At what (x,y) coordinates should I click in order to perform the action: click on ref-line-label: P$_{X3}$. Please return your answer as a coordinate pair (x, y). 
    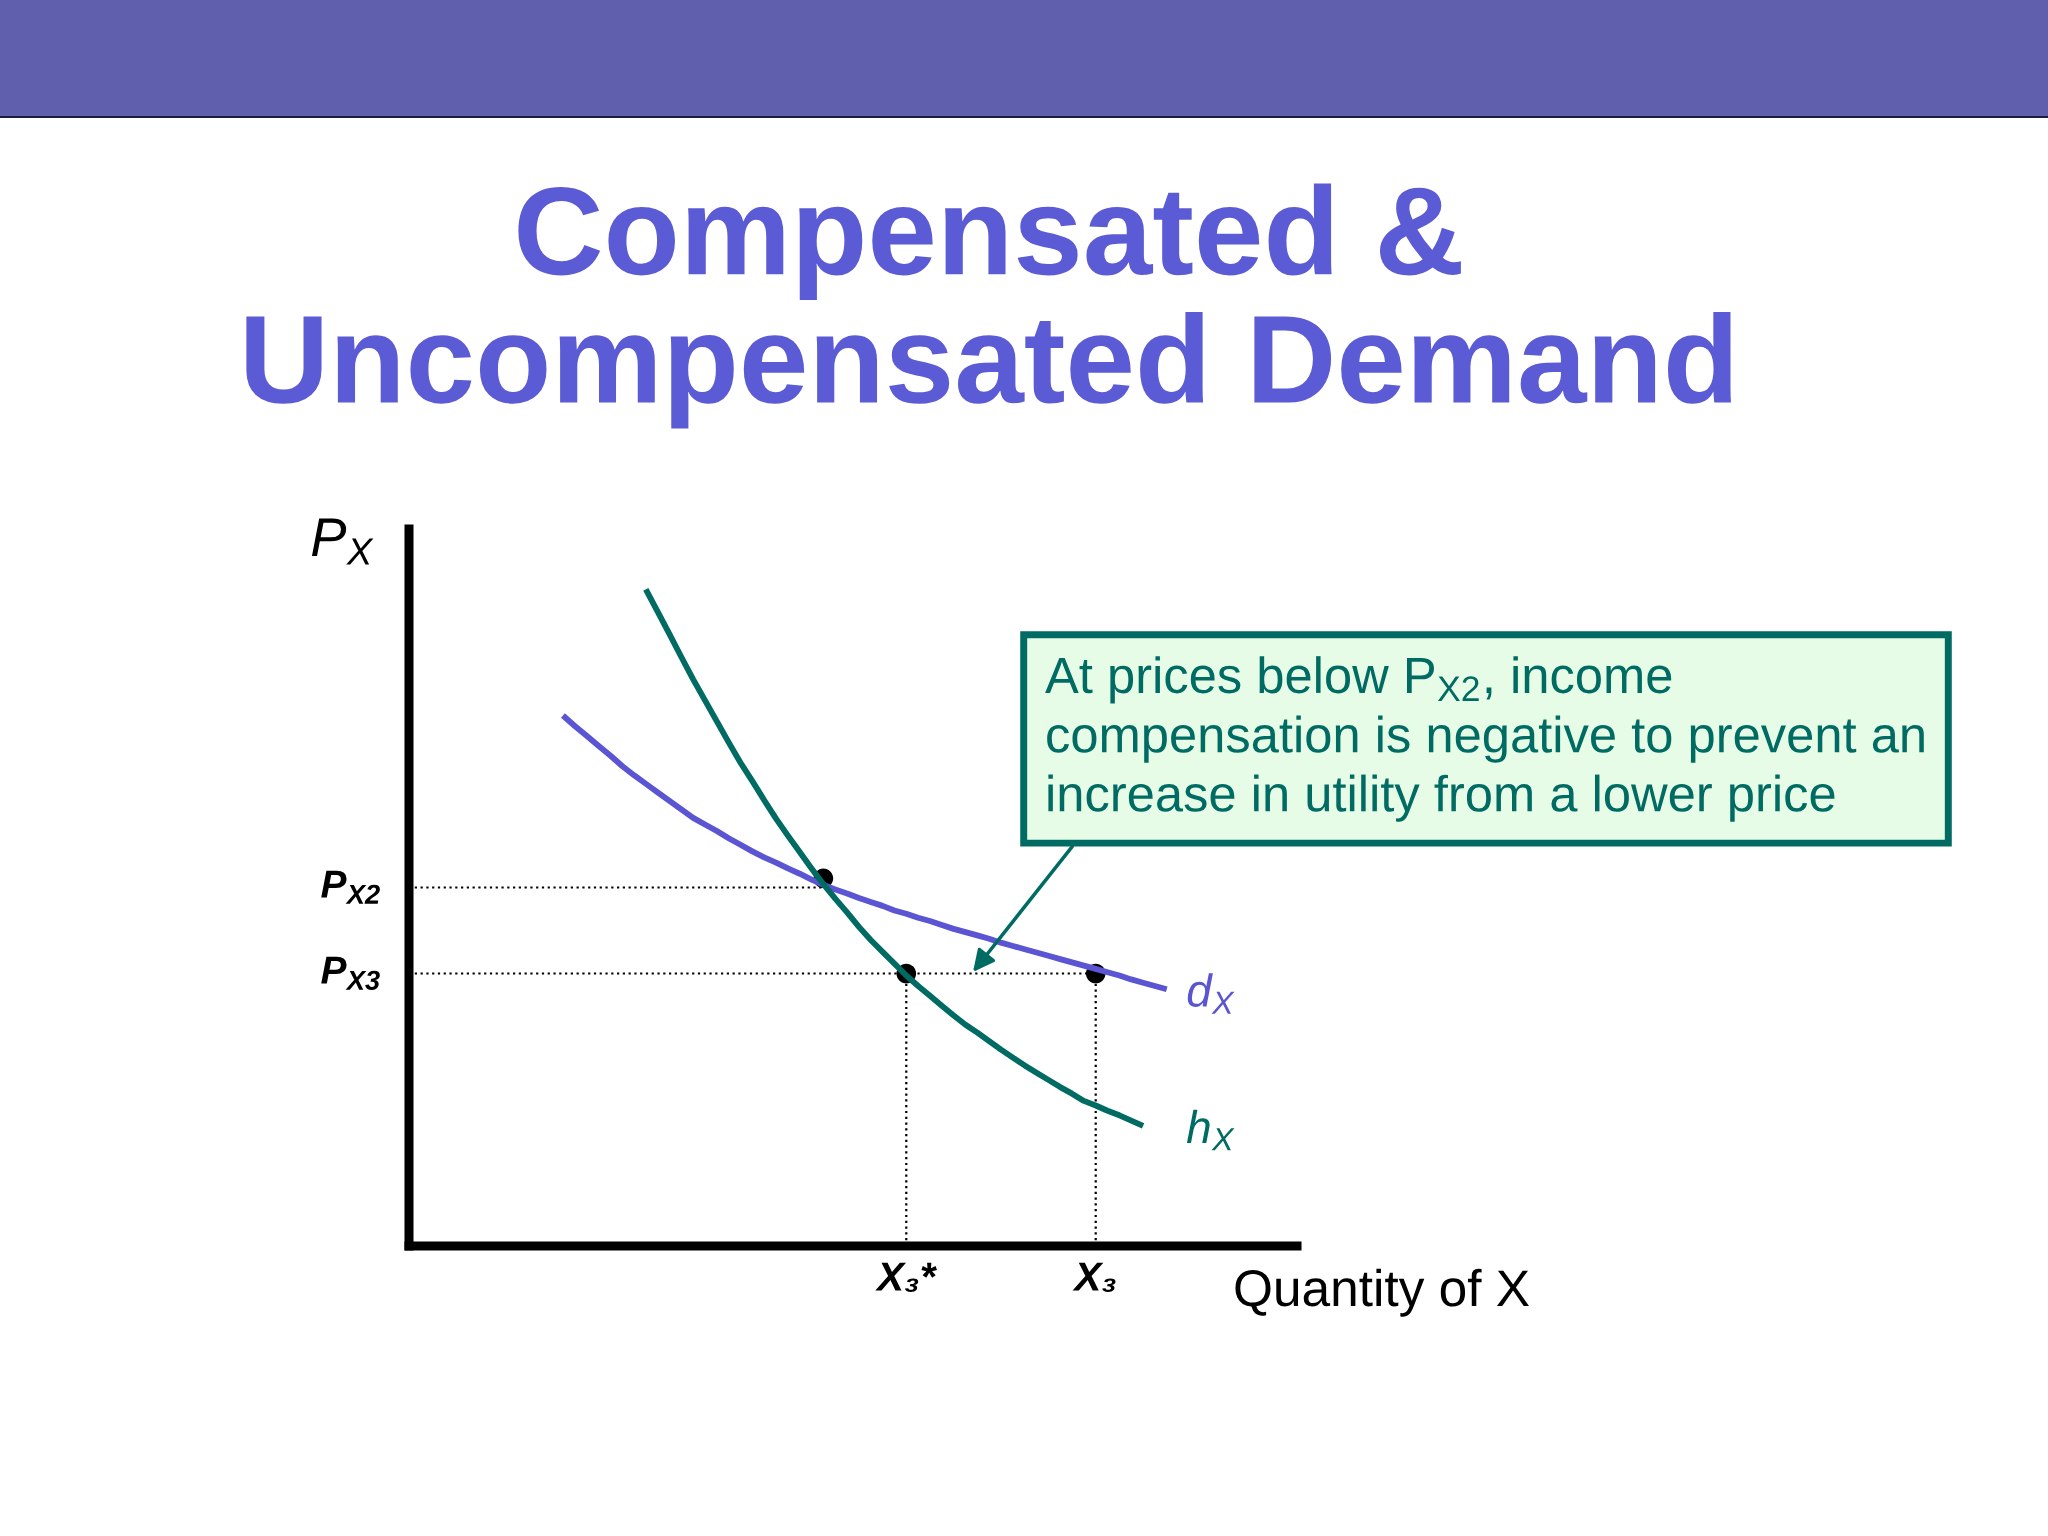
    Looking at the image, I should click on (350, 973).